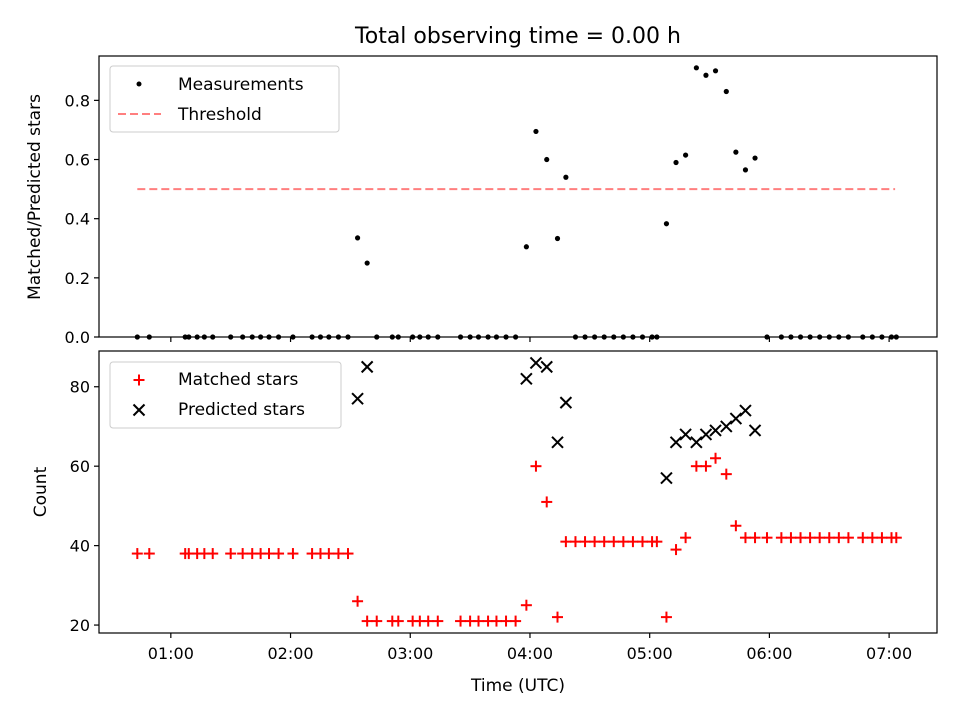 This screenshot has height=724, width=960. What do you see at coordinates (35, 197) in the screenshot?
I see `top-y-axis-label: Matched/Predicted stars` at bounding box center [35, 197].